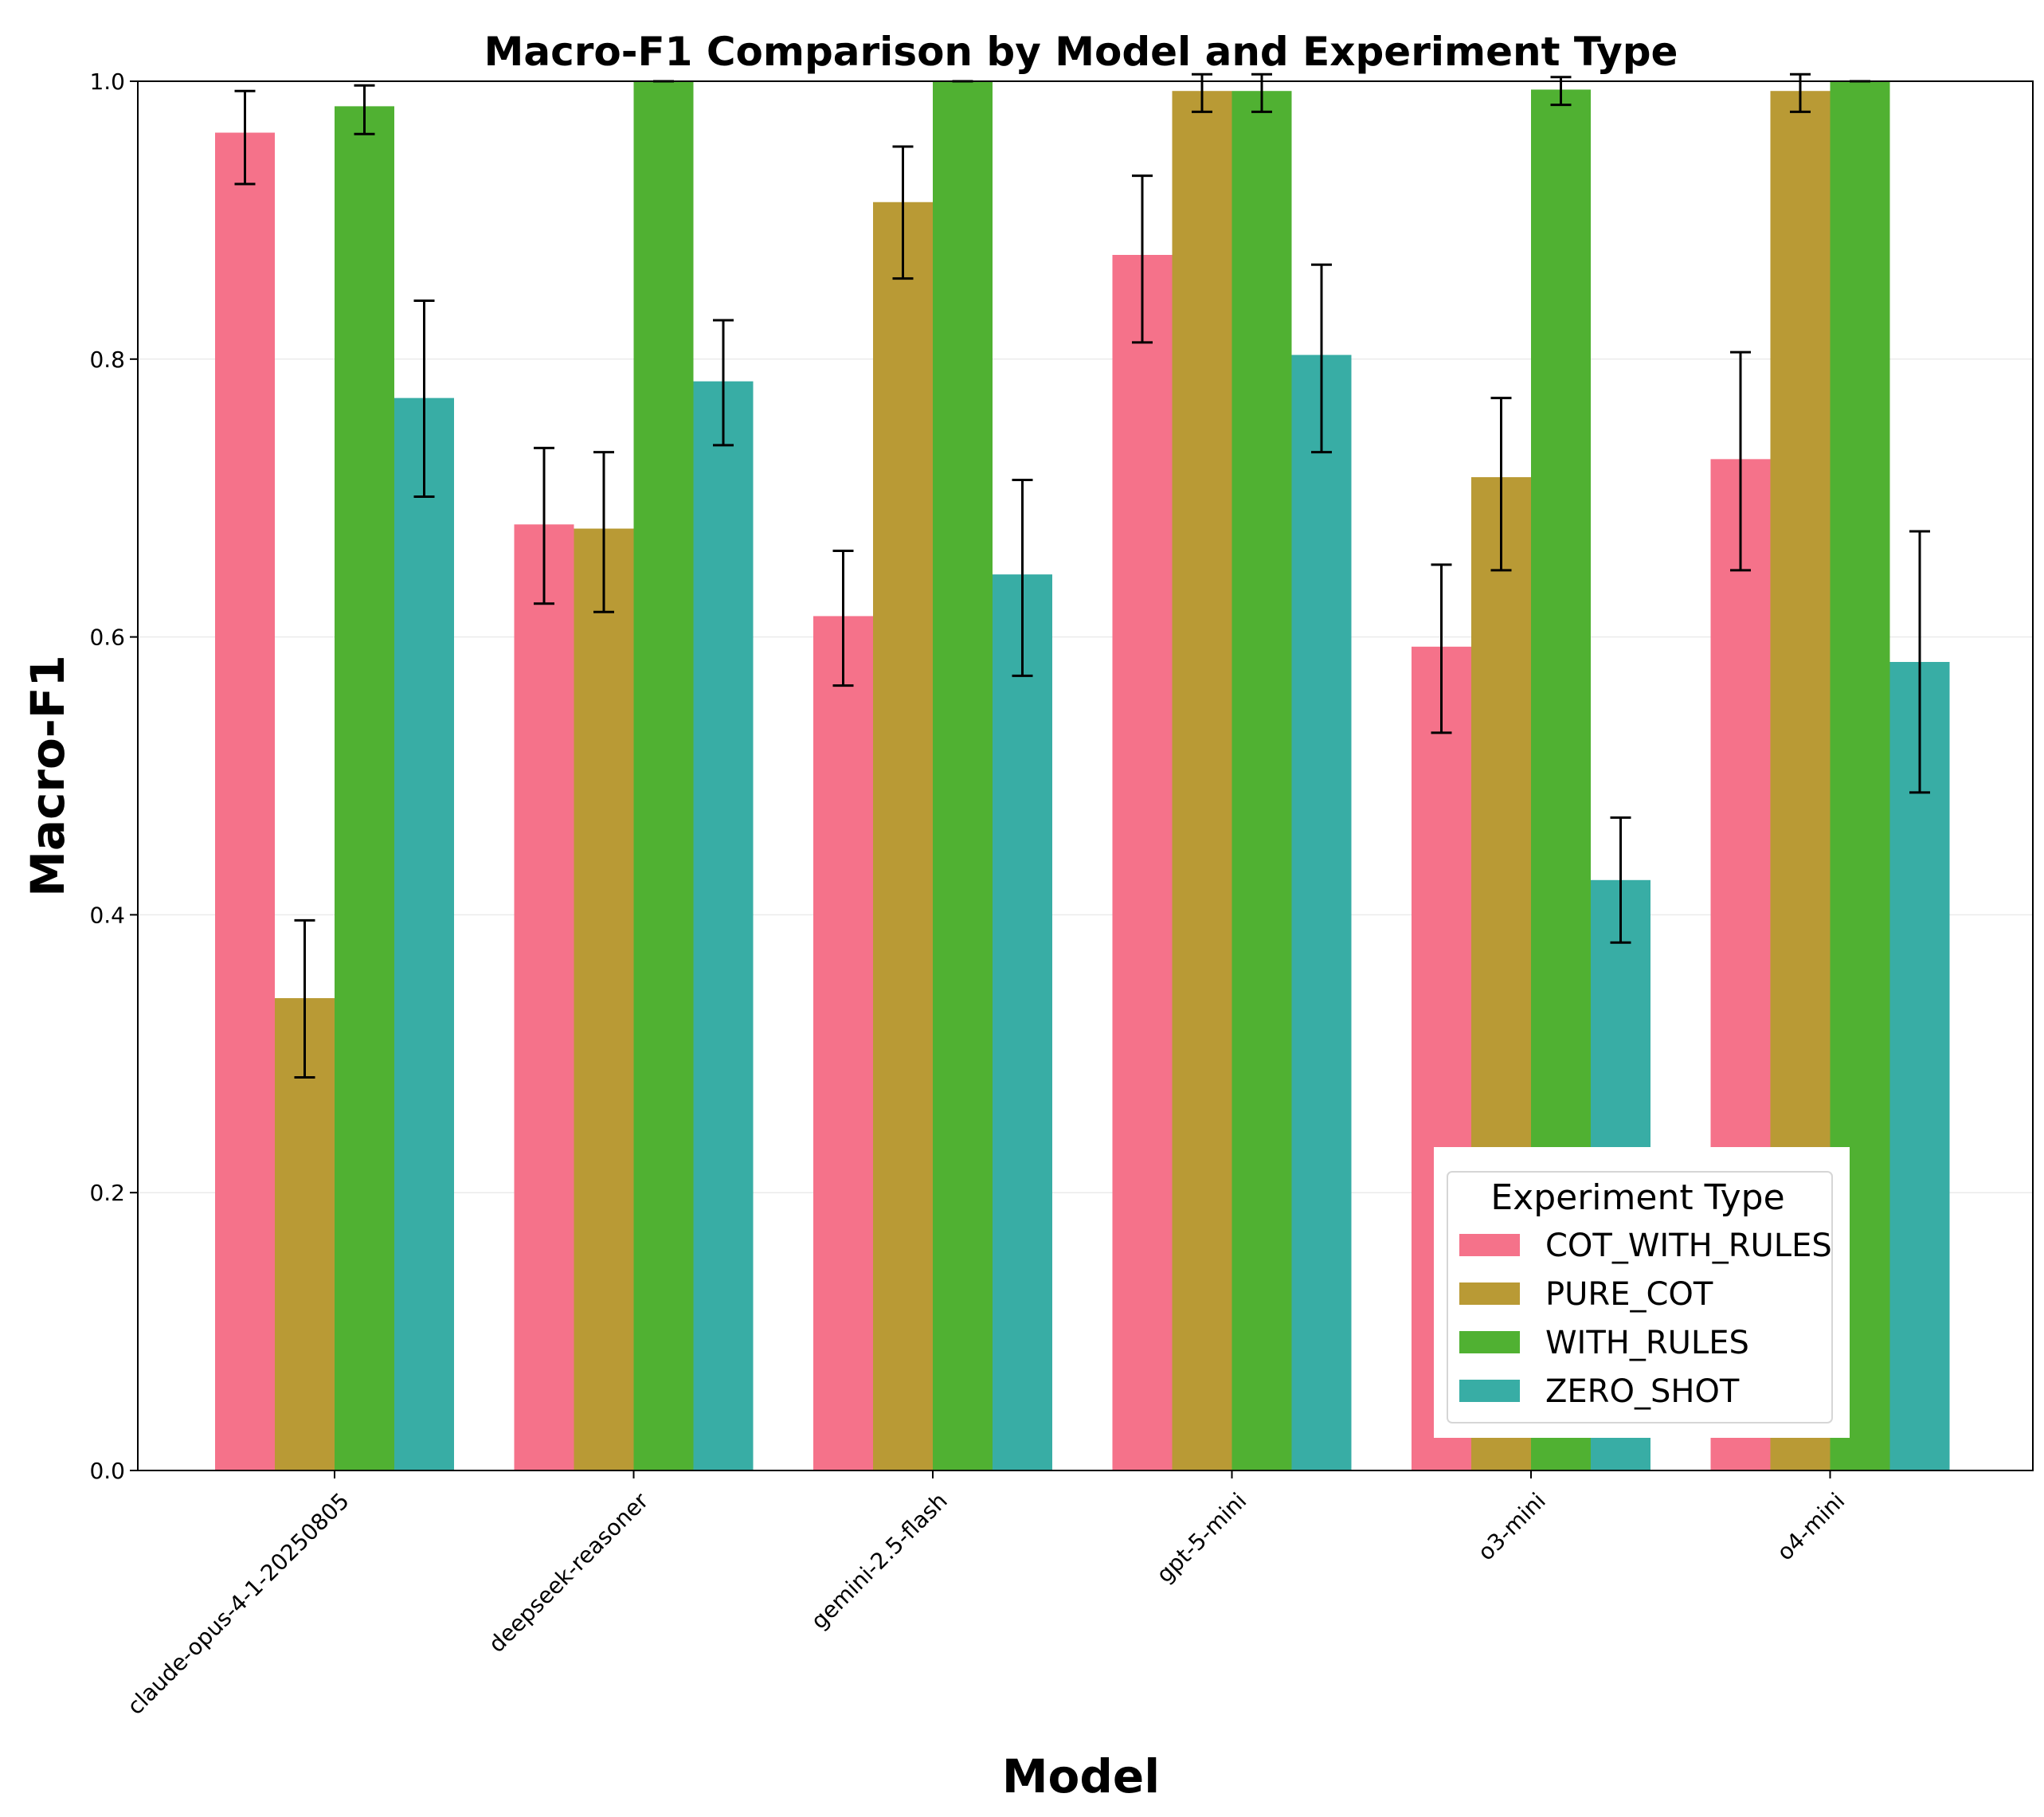  What do you see at coordinates (1022, 1022) in the screenshot?
I see `bar-zero-shot-gemini-2.5-flash` at bounding box center [1022, 1022].